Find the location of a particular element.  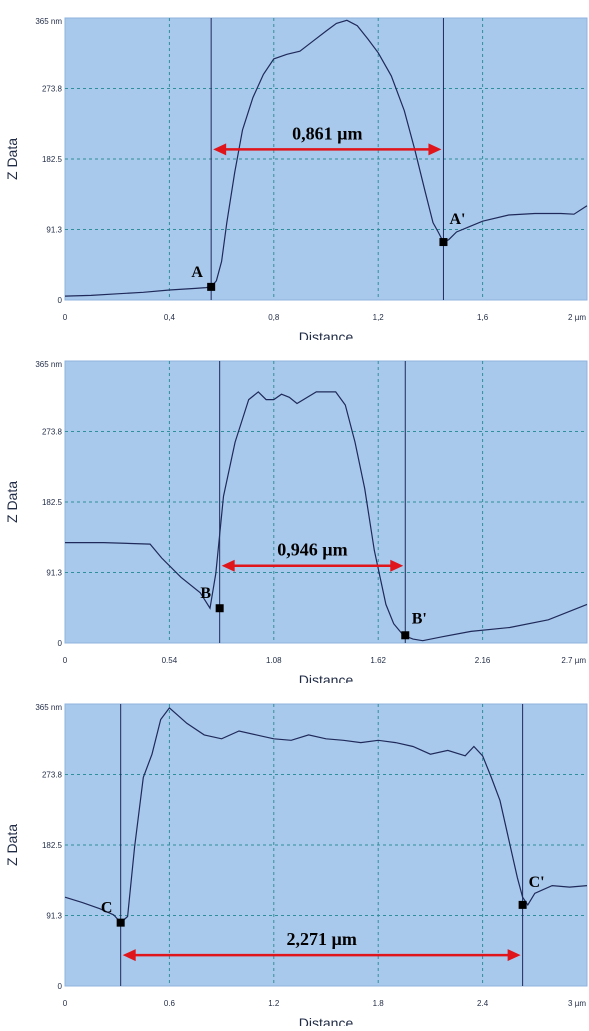

x-tick-label: 0,8 is located at coordinates (274, 317).